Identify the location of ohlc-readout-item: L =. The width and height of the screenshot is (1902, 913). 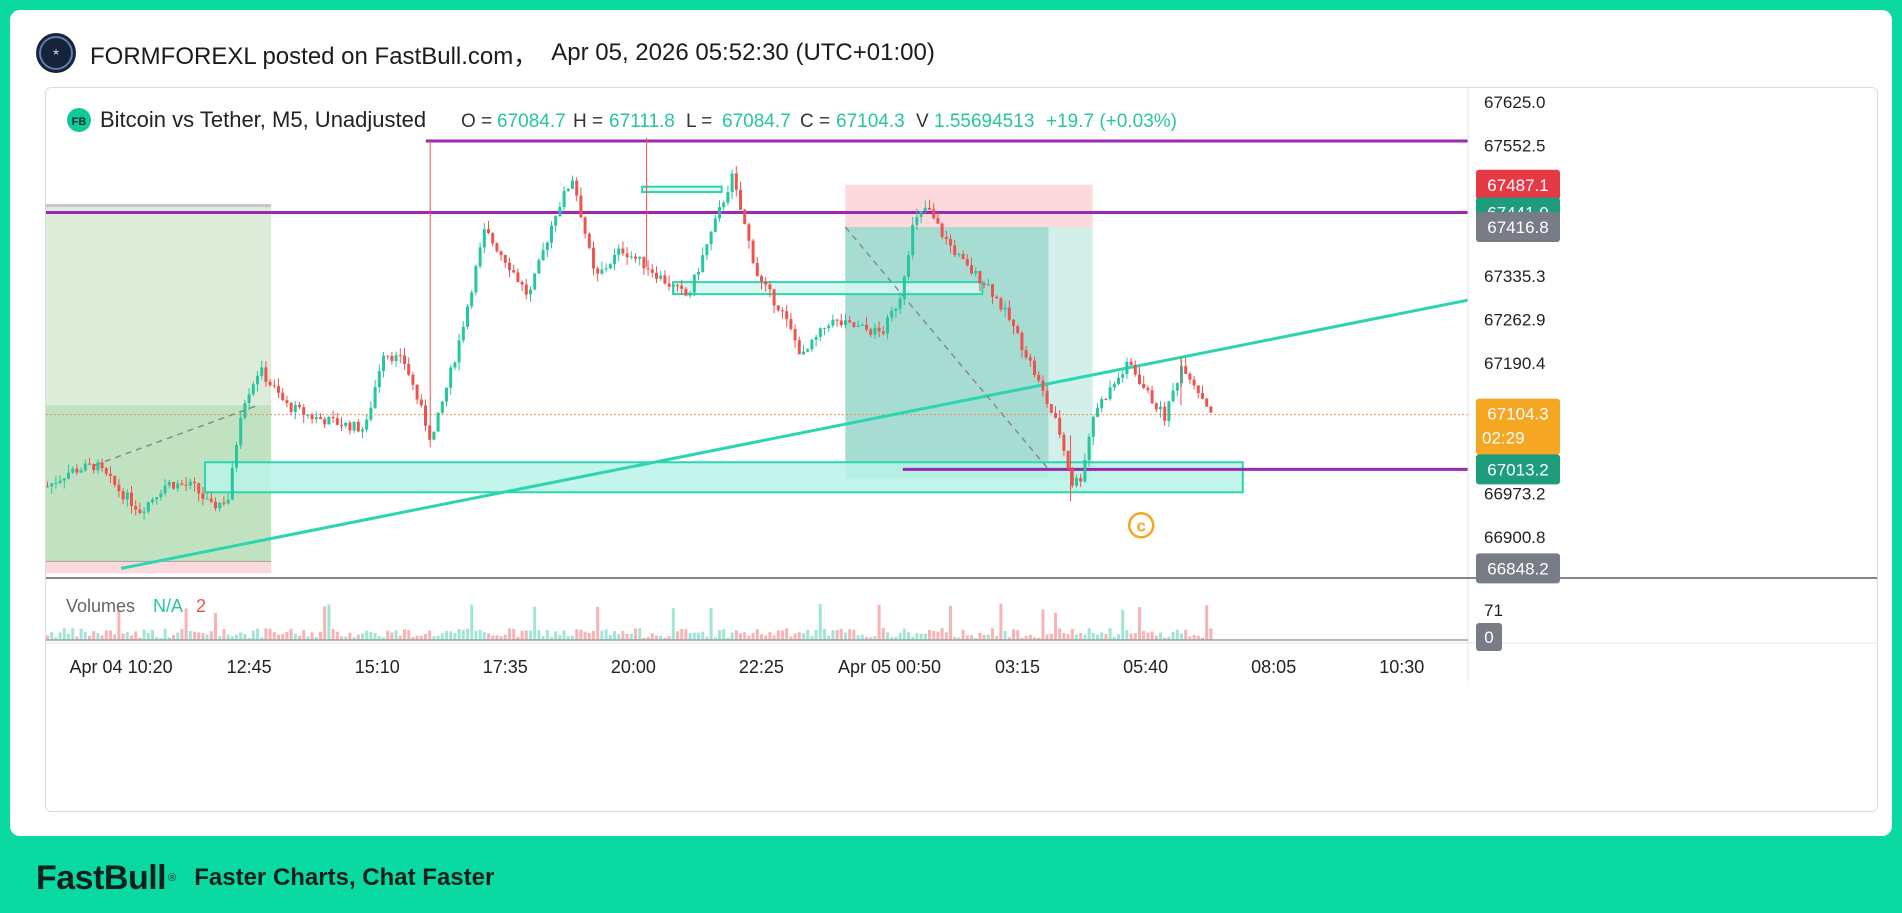
(699, 121).